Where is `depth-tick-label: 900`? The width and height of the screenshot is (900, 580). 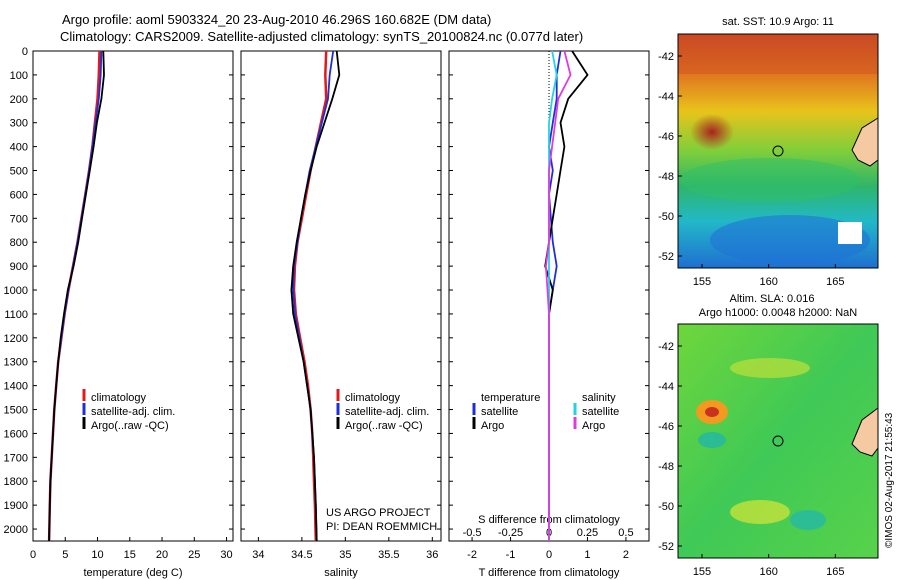 depth-tick-label: 900 is located at coordinates (19, 267).